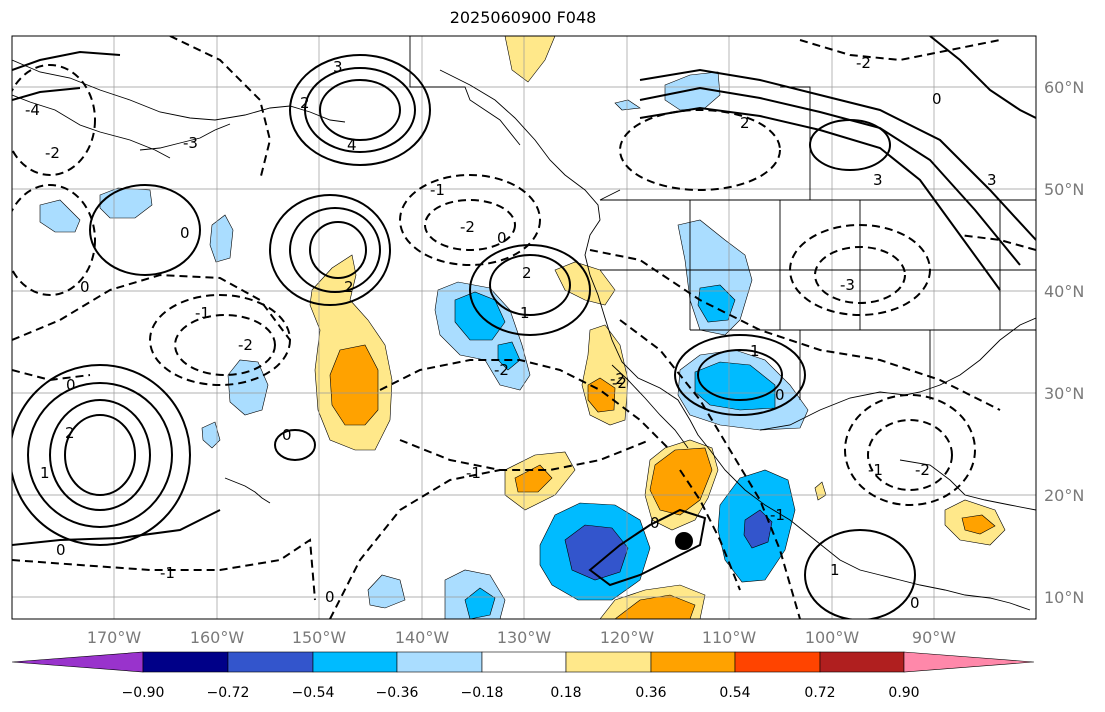 The height and width of the screenshot is (712, 1105). I want to click on colorbar-tick-label: 0.72, so click(819, 693).